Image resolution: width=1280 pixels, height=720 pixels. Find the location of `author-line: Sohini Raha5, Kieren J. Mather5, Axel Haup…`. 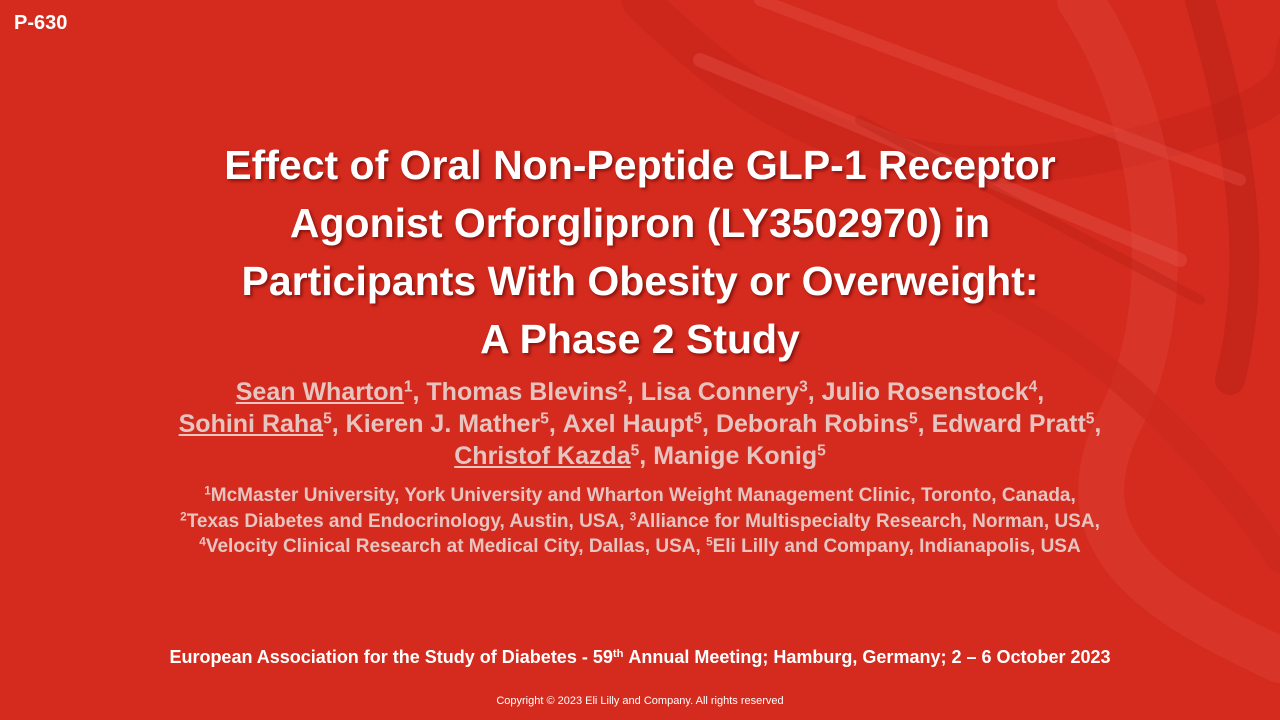

author-line: Sohini Raha5, Kieren J. Mather5, Axel Haup… is located at coordinates (640, 424).